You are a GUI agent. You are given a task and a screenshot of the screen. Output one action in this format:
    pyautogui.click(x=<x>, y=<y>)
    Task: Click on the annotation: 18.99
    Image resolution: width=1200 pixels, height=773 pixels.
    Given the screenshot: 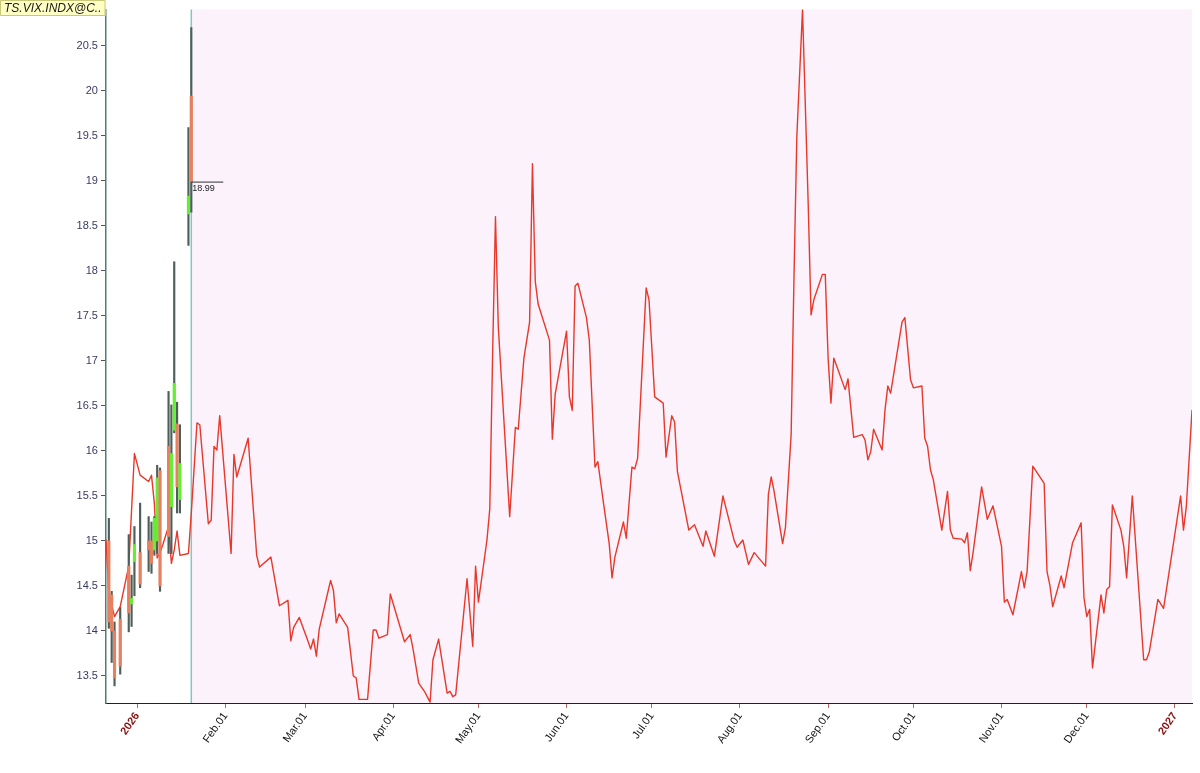 What is the action you would take?
    pyautogui.click(x=203, y=187)
    